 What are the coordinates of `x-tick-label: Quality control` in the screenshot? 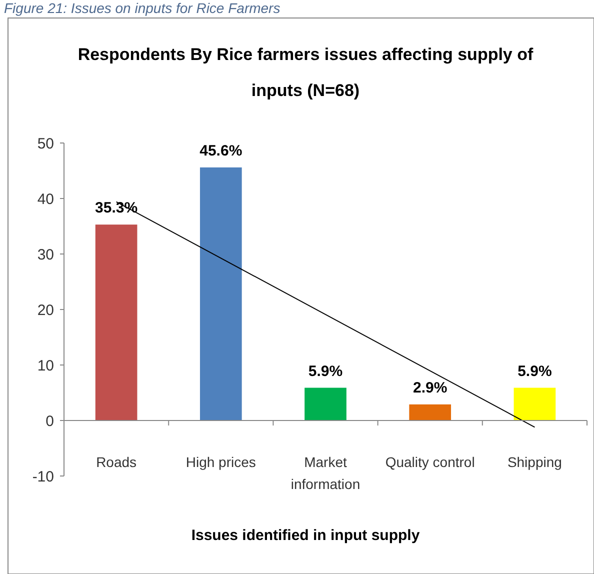 It's located at (430, 462).